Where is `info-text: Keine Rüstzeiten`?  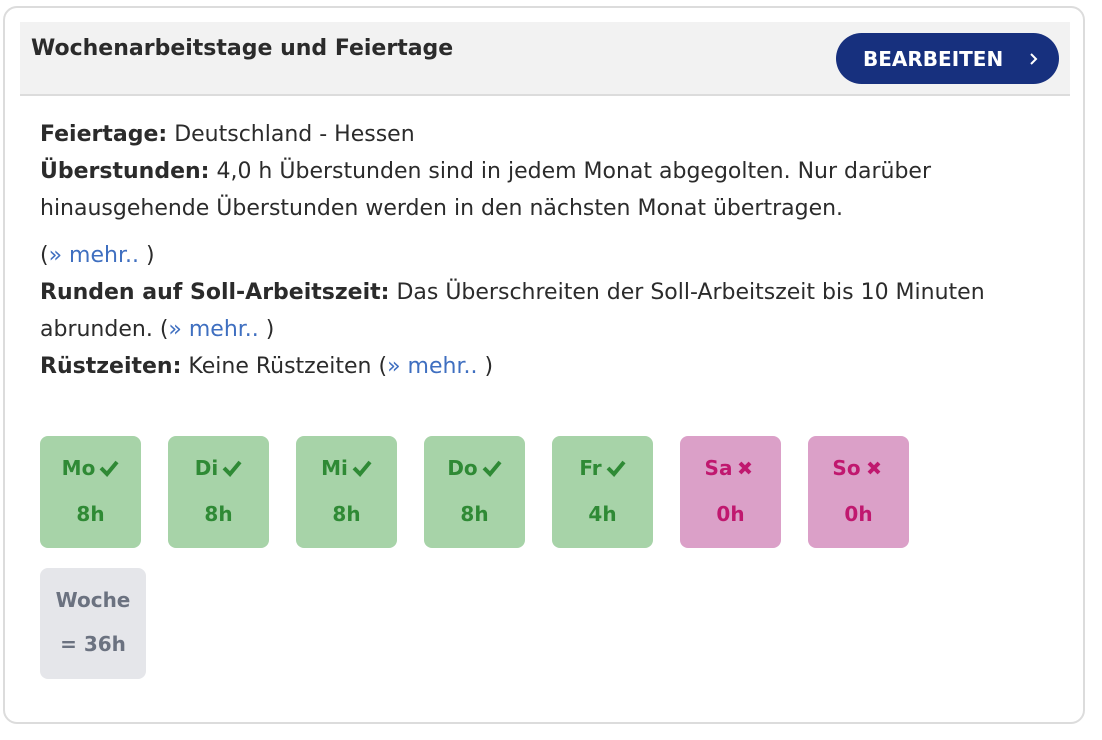 info-text: Keine Rüstzeiten is located at coordinates (280, 366).